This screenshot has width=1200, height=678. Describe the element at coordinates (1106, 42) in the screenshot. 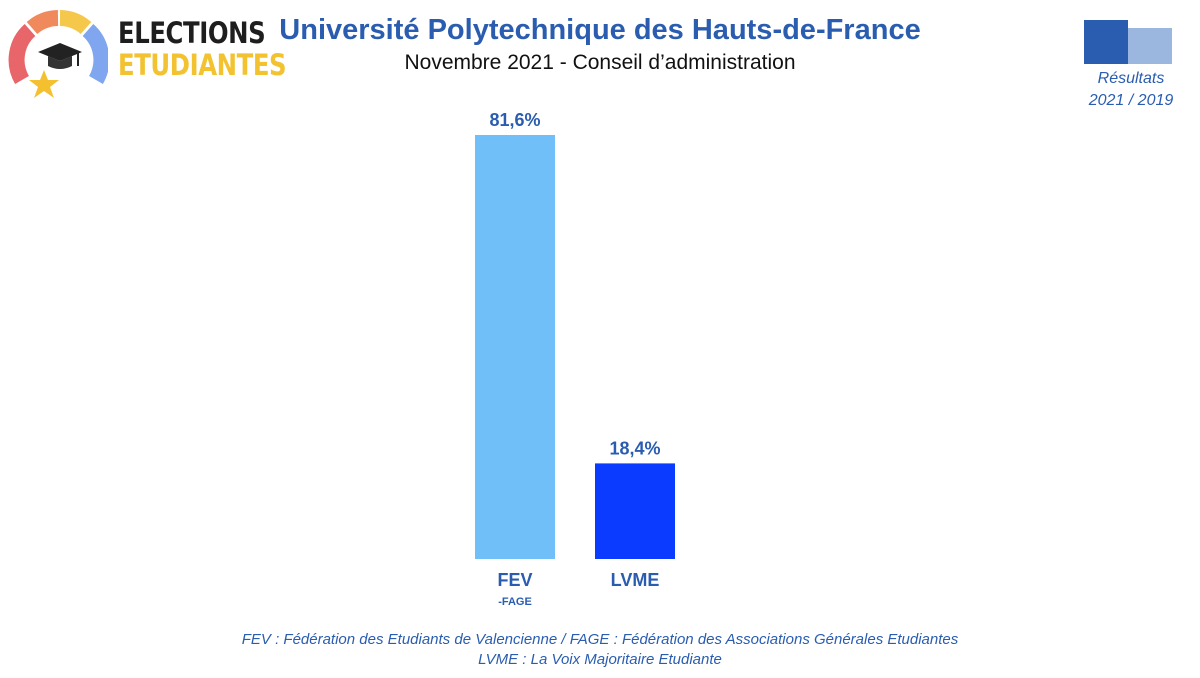

I see `legend-swatch-2021` at that location.